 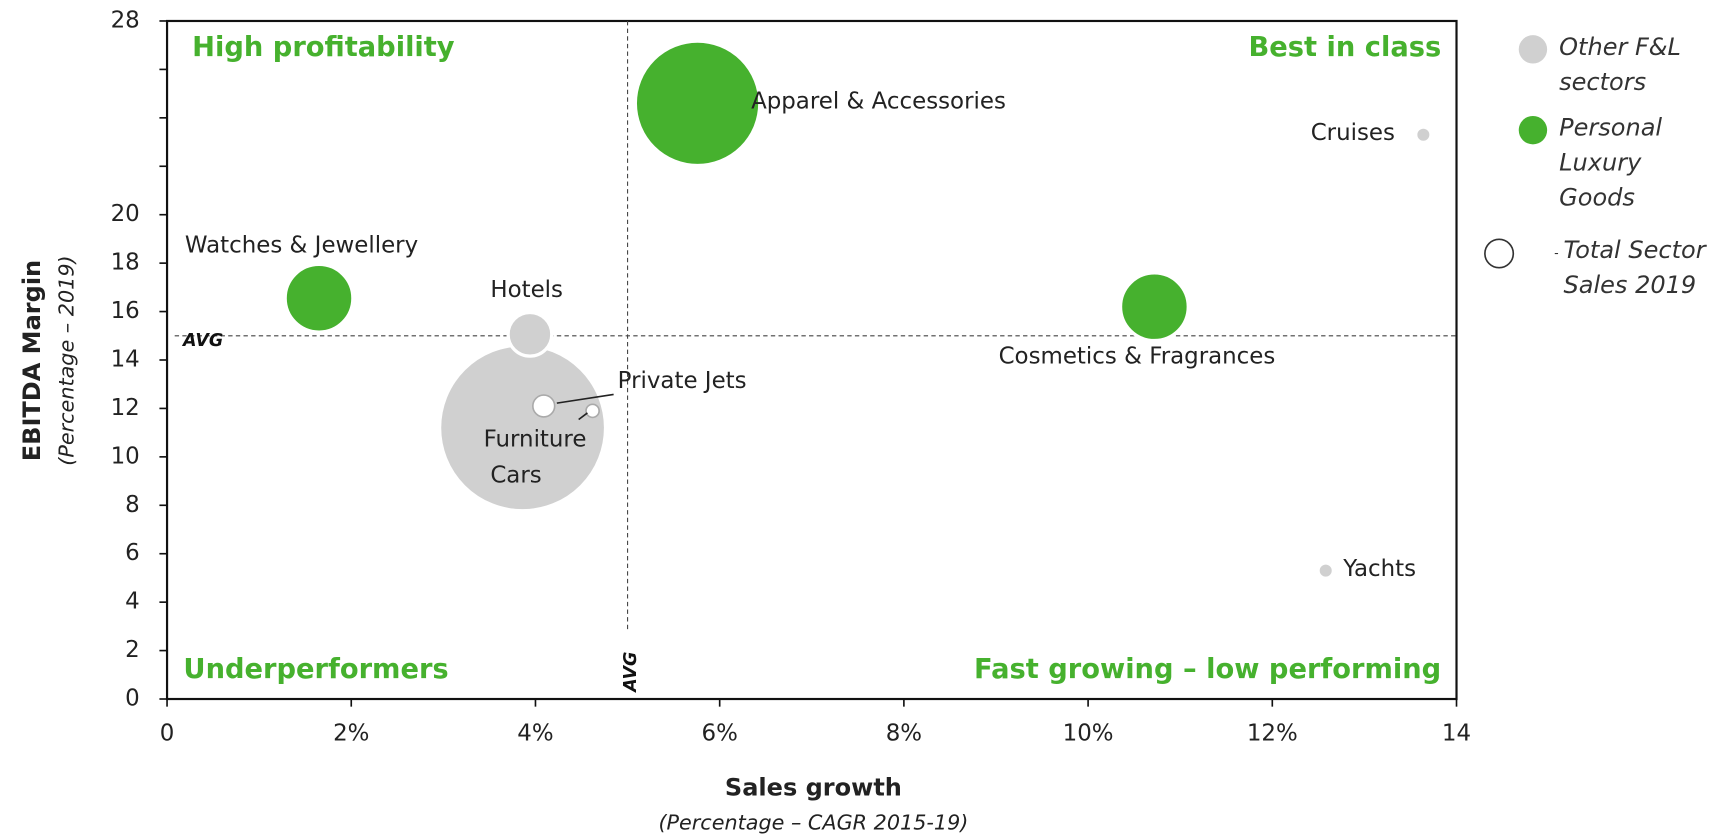 I want to click on y-tick-label: 18, so click(x=125, y=263).